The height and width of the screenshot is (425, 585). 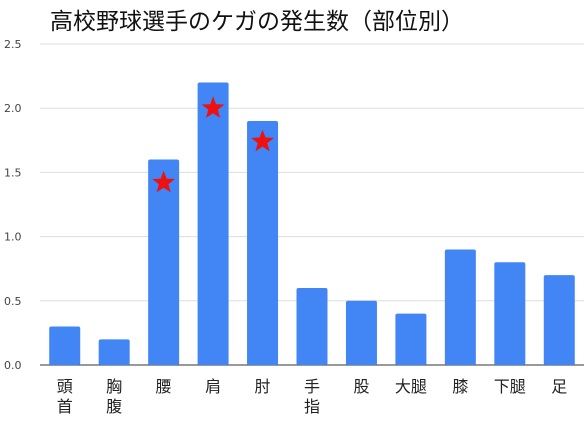 I want to click on x-category-label: 大腿, so click(x=411, y=386).